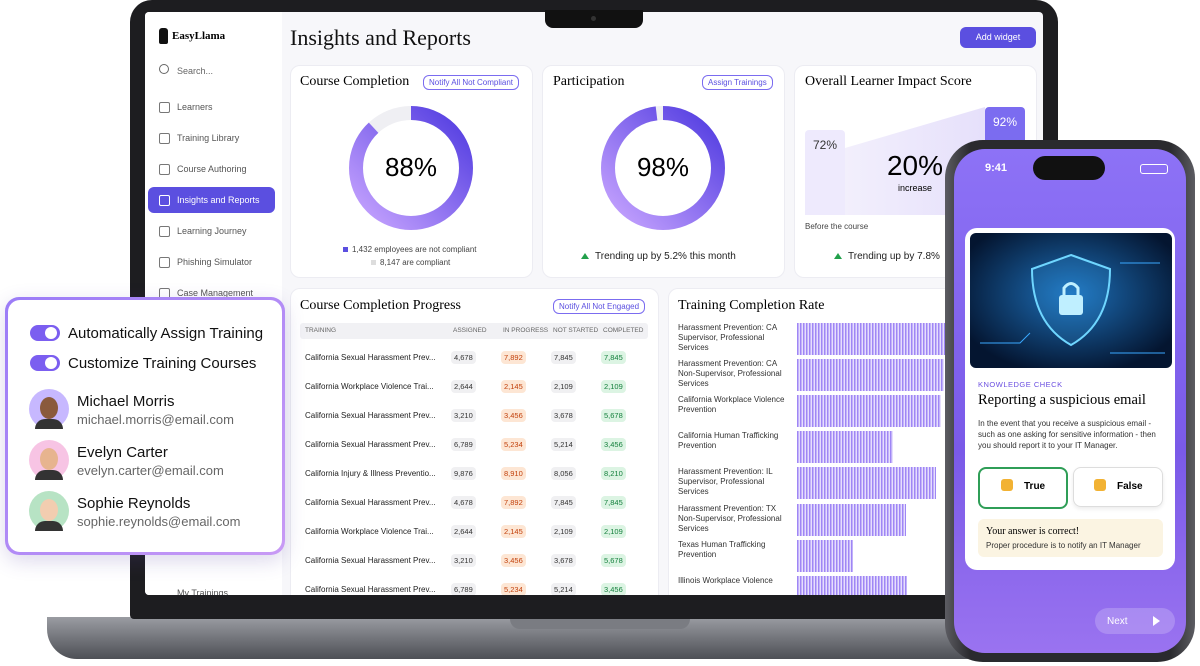  What do you see at coordinates (513, 502) in the screenshot?
I see `table-cell: 7,892` at bounding box center [513, 502].